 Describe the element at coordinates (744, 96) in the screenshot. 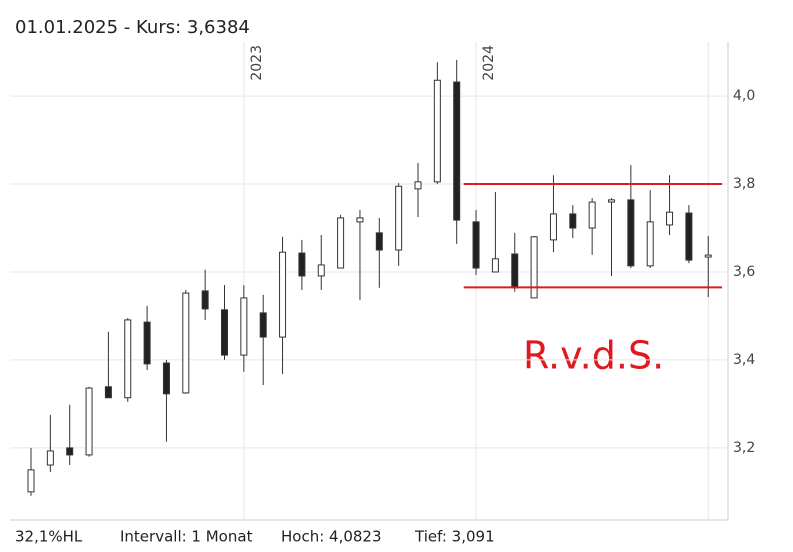

I see `y-tick-label: 4,0` at that location.